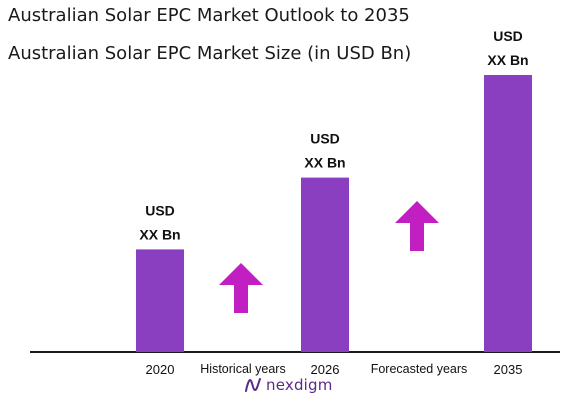 The width and height of the screenshot is (583, 402). I want to click on brand-name: nexdigm, so click(299, 385).